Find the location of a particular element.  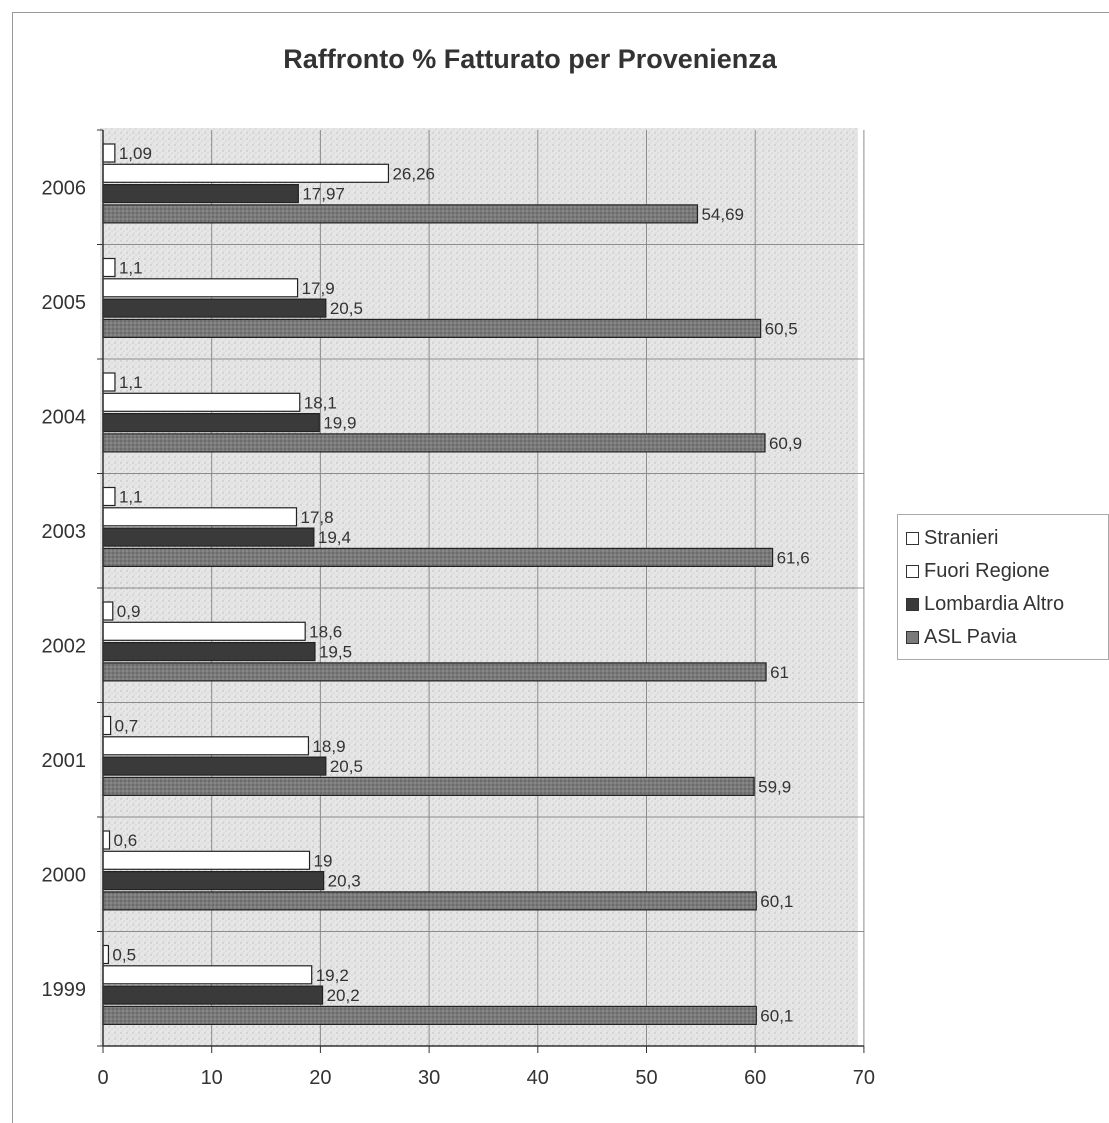

data-label: 59,9 is located at coordinates (774, 786).